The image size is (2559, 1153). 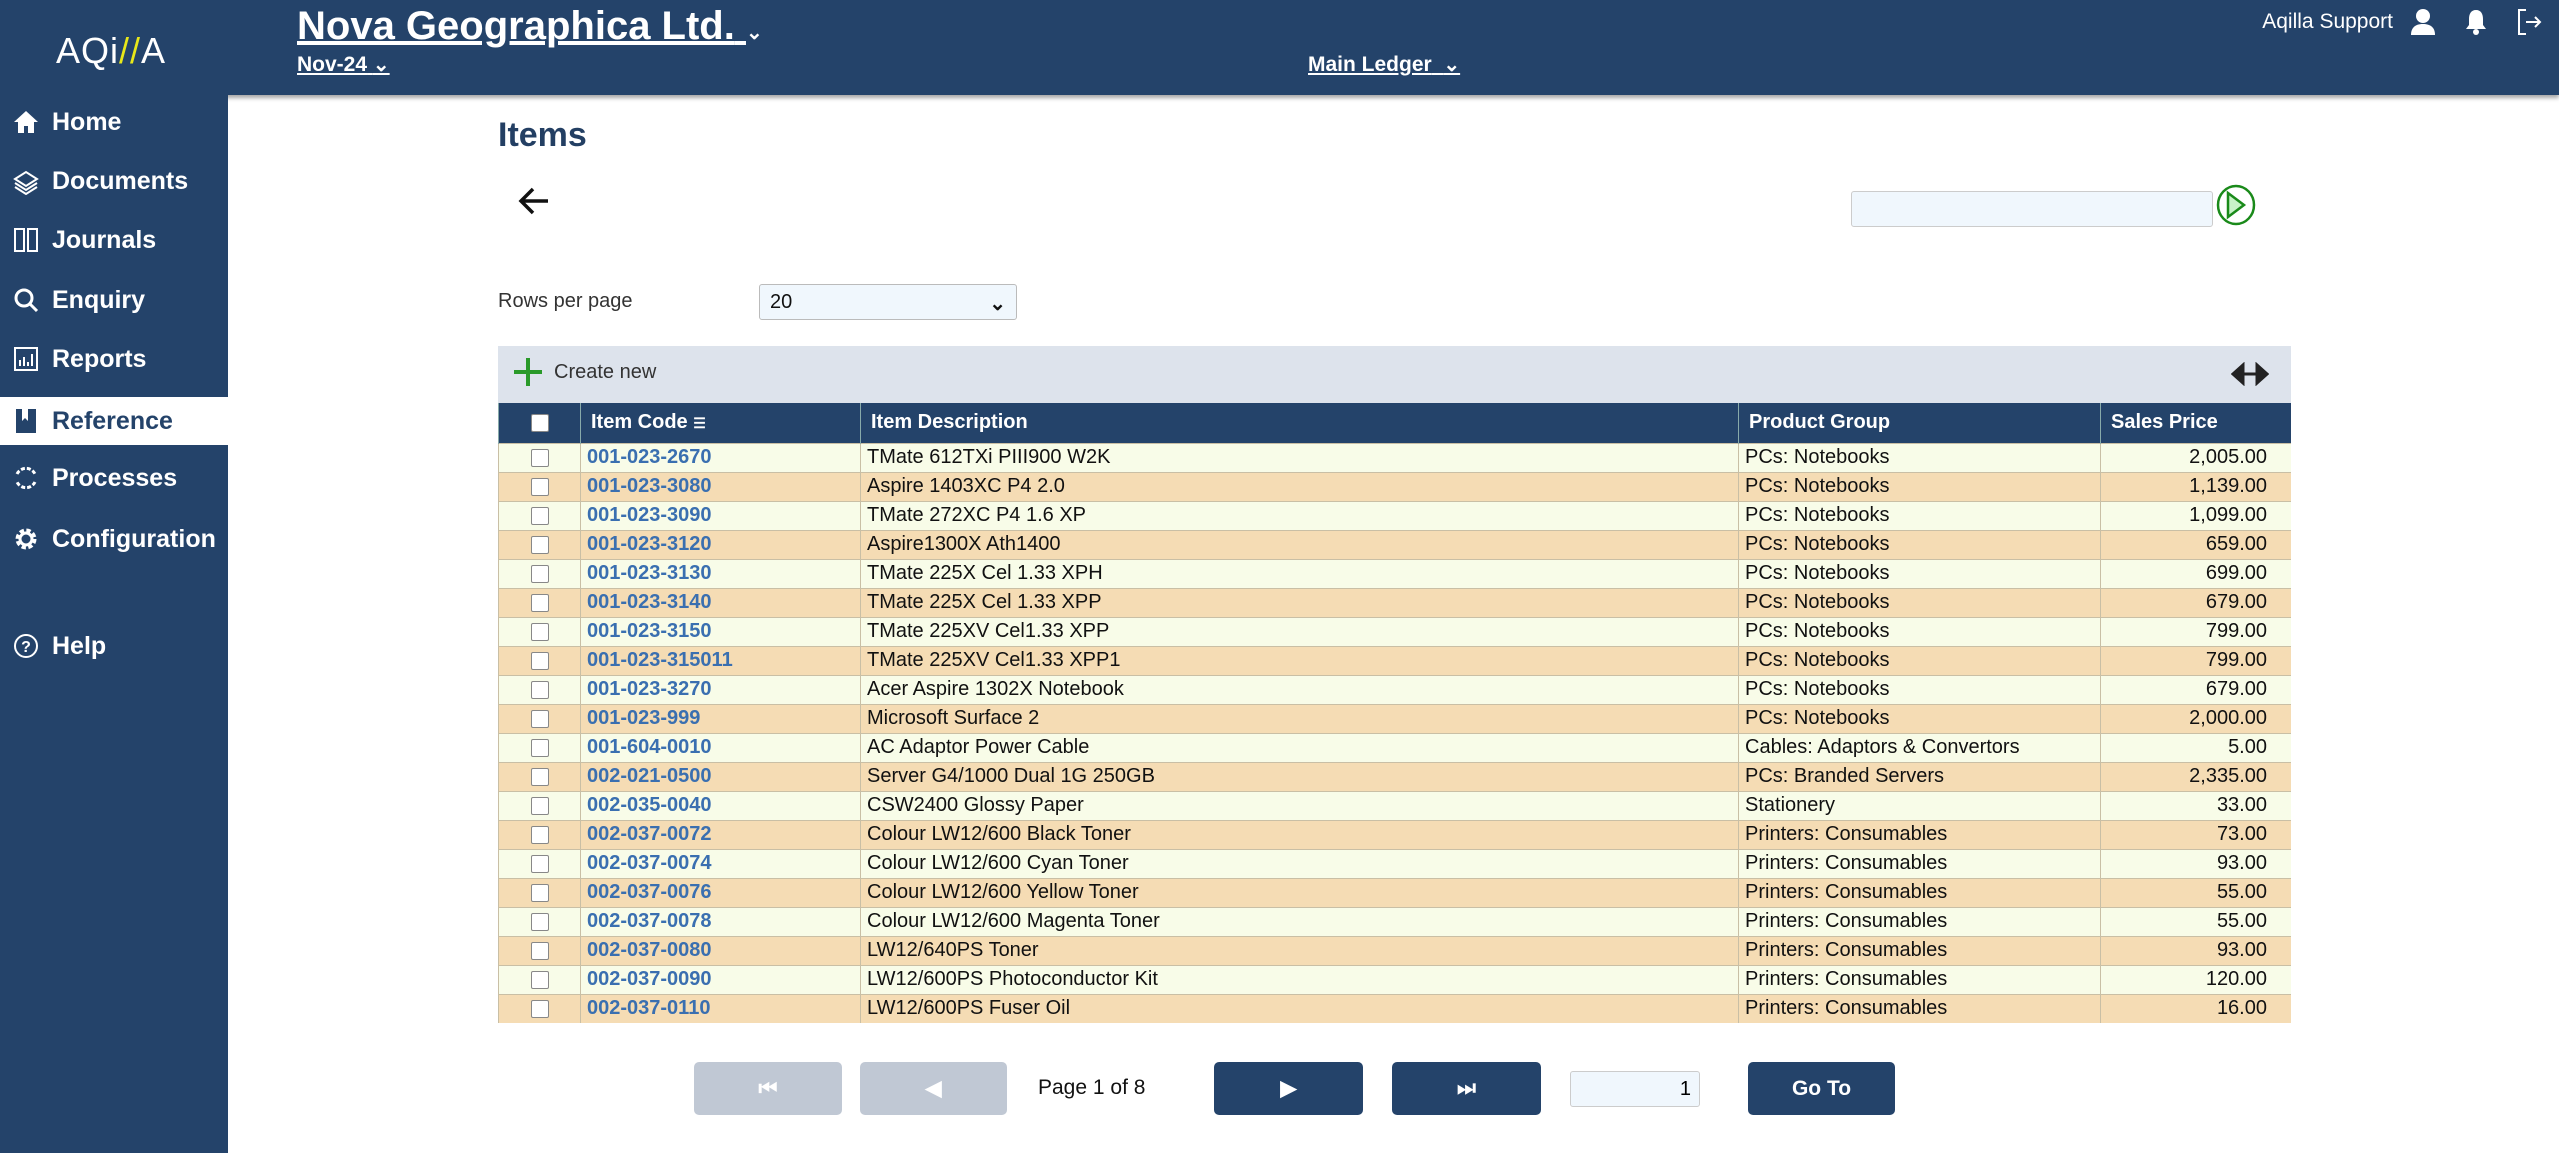 What do you see at coordinates (26, 359) in the screenshot?
I see `reports-icon` at bounding box center [26, 359].